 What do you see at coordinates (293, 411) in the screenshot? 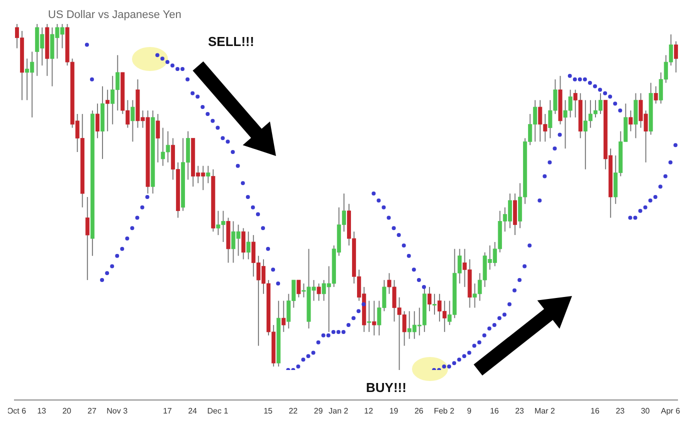
I see `x-tick-label: 22` at bounding box center [293, 411].